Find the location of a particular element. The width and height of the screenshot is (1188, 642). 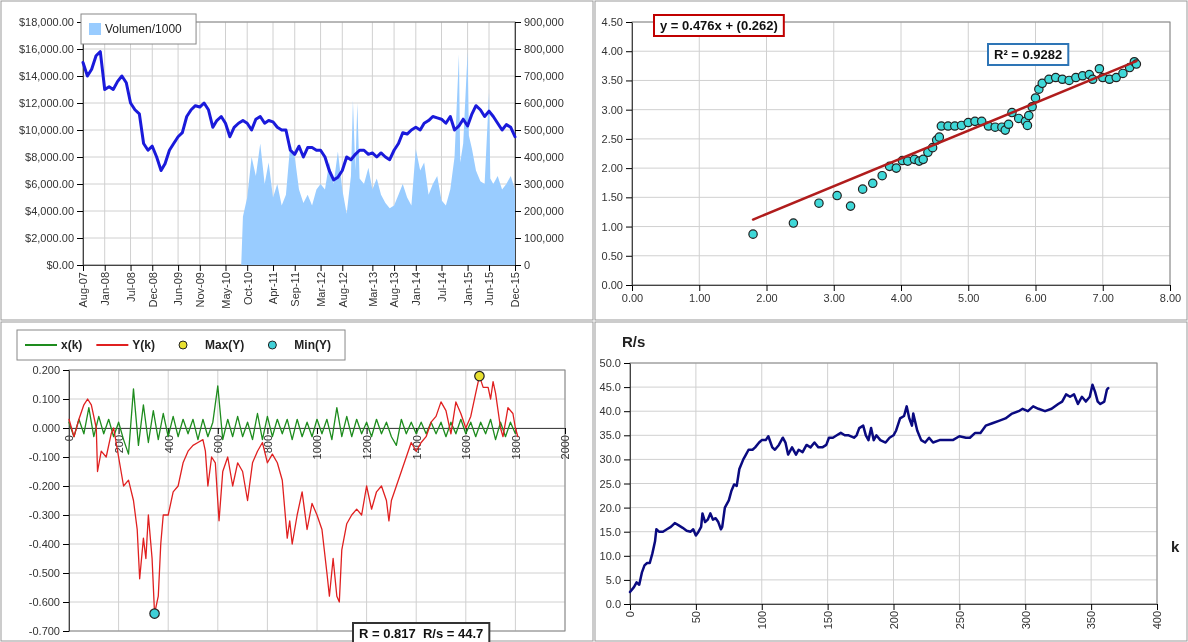

y-tick-label: 40.0 is located at coordinates (610, 411).